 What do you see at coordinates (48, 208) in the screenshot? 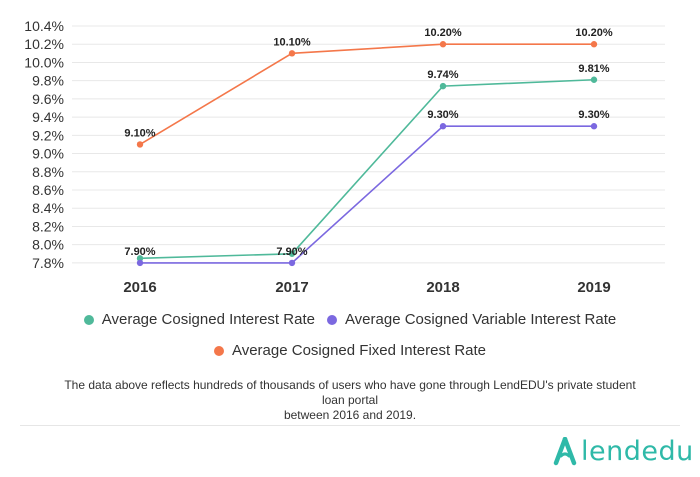
I see `y-tick-label: 8.4%` at bounding box center [48, 208].